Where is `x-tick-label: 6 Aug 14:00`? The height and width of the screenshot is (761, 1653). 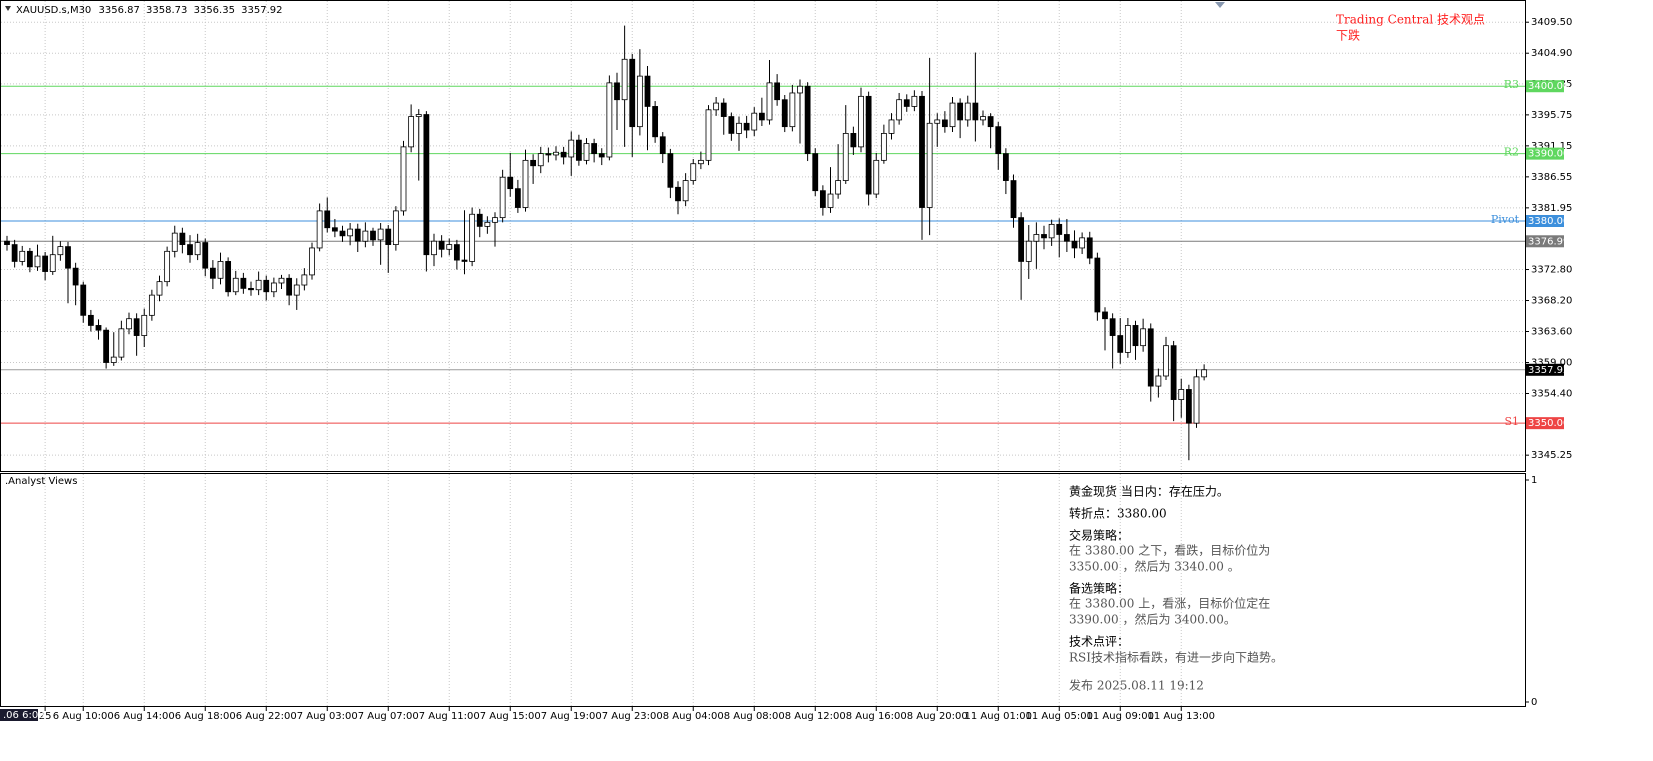
x-tick-label: 6 Aug 14:00 is located at coordinates (144, 716).